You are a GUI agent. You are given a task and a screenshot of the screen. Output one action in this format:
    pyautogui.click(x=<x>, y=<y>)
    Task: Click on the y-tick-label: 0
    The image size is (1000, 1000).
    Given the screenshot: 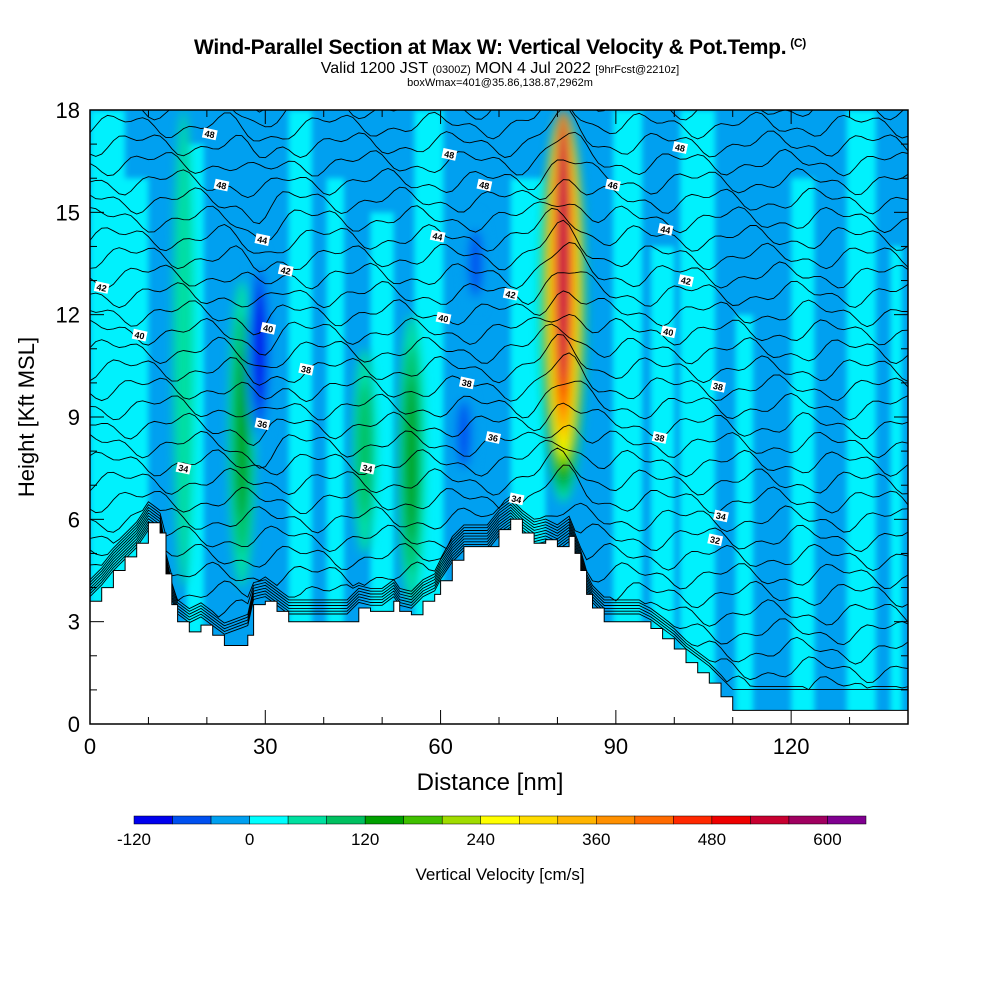 What is the action you would take?
    pyautogui.click(x=74, y=724)
    